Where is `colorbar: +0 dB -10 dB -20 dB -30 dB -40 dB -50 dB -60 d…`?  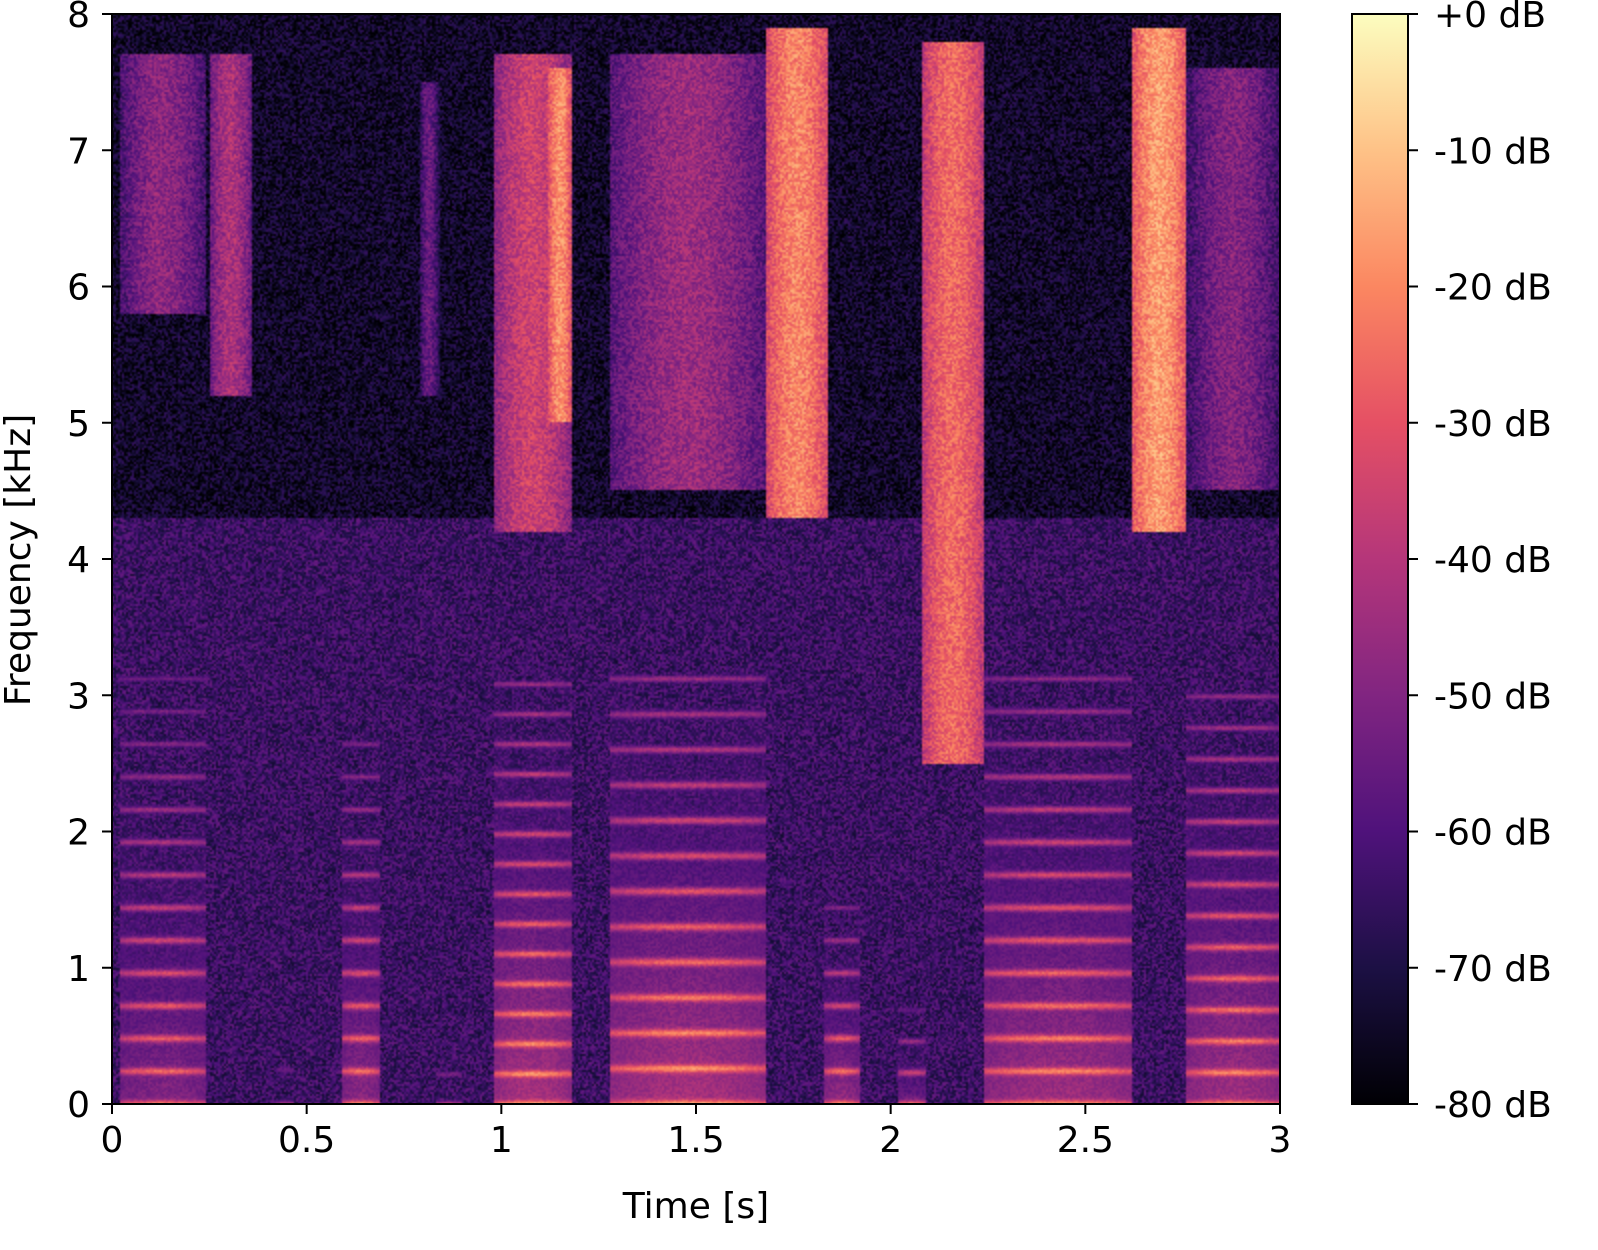
colorbar: +0 dB -10 dB -20 dB -30 dB -40 dB -50 dB -60 d… is located at coordinates (1451, 563).